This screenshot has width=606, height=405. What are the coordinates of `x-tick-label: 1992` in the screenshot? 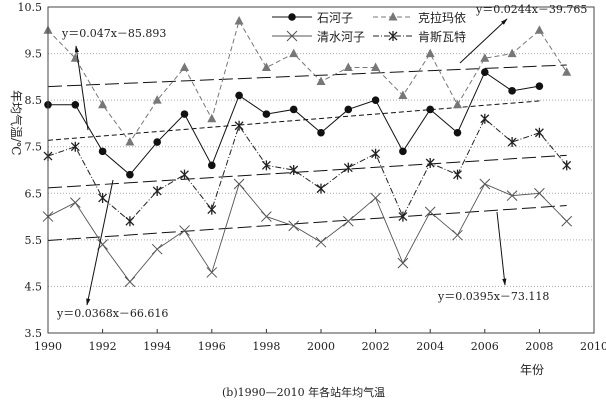 It's located at (103, 346).